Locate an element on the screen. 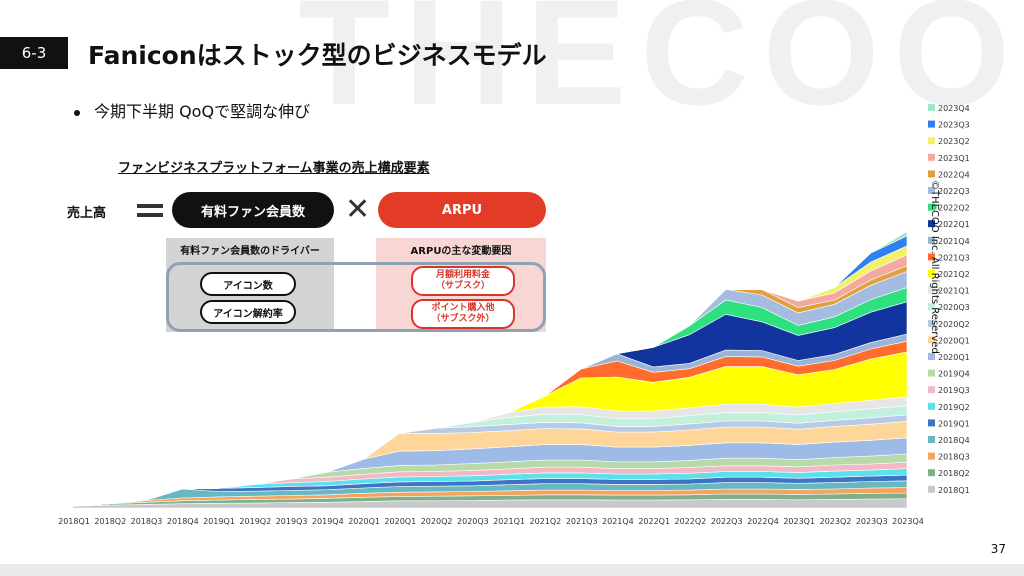 The height and width of the screenshot is (576, 1024). x-tick-label: 2023Q2 is located at coordinates (836, 521).